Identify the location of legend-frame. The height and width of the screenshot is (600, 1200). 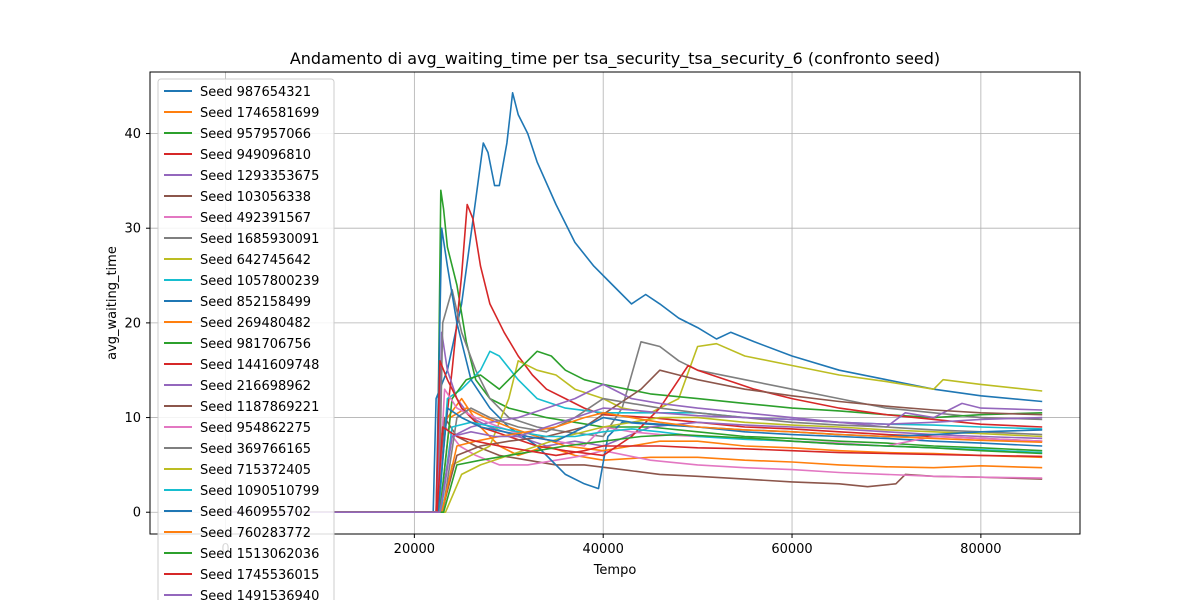
(246, 339).